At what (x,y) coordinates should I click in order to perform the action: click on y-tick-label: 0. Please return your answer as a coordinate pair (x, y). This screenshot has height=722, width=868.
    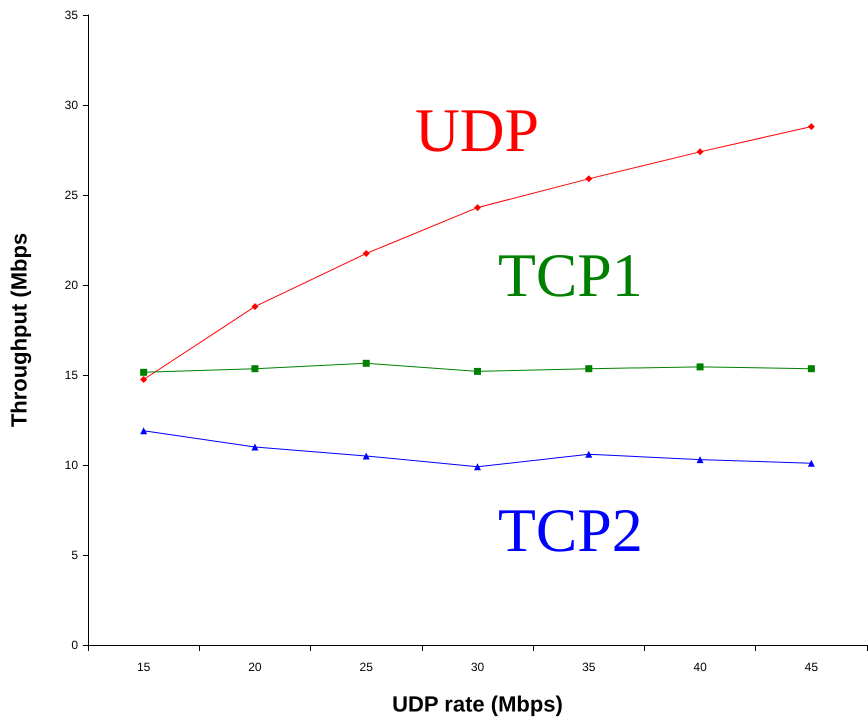
    Looking at the image, I should click on (74, 645).